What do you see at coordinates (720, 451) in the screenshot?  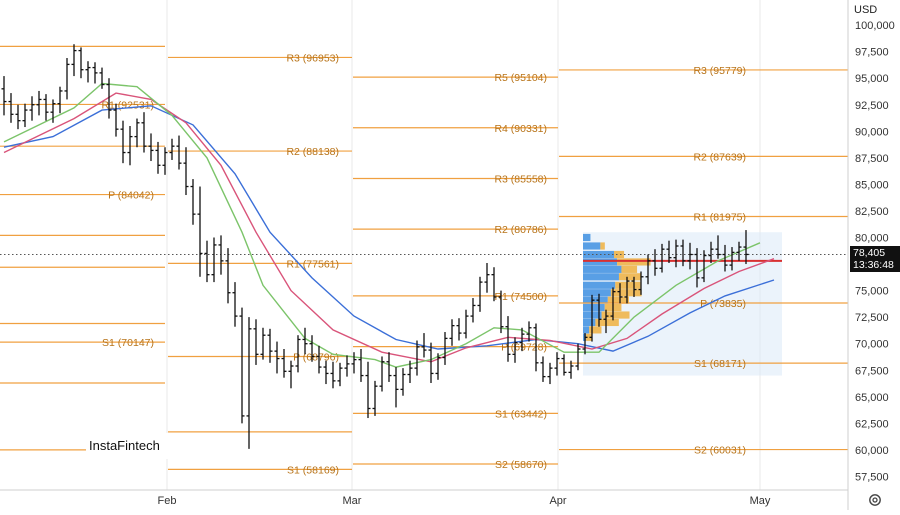 I see `pivot-level-label: S2 (60031)` at bounding box center [720, 451].